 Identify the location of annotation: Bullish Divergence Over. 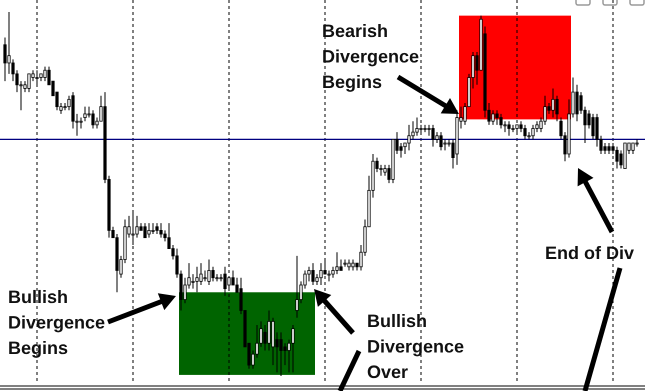
(415, 346).